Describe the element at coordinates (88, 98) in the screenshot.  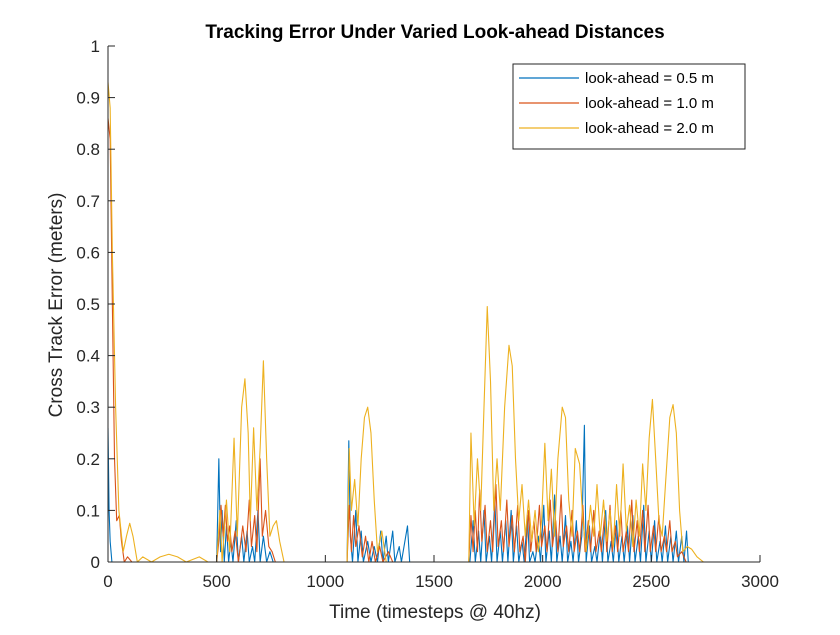
I see `y-tick-label: 0.9` at that location.